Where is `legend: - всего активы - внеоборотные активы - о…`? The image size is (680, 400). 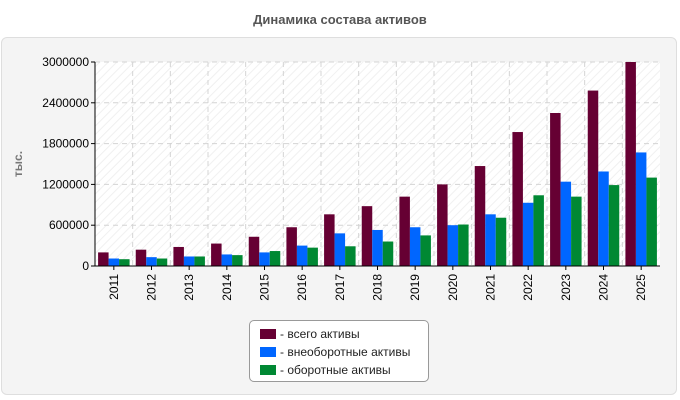 legend: - всего активы - внеоборотные активы - о… is located at coordinates (339, 351).